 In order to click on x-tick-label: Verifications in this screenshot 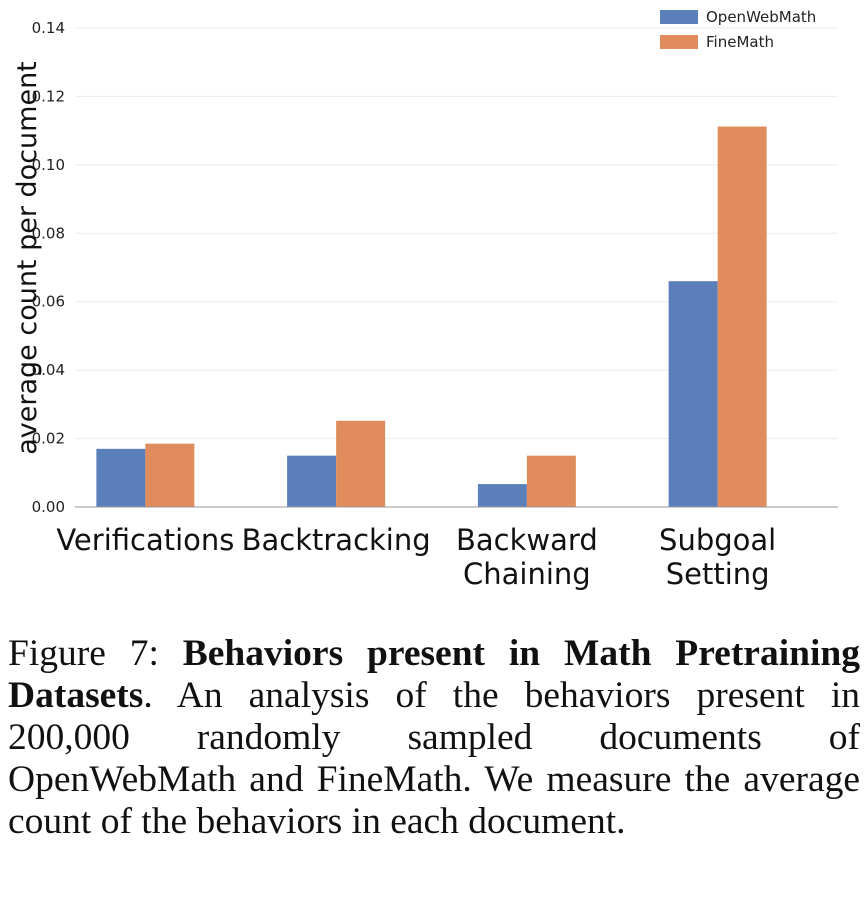, I will do `click(145, 540)`.